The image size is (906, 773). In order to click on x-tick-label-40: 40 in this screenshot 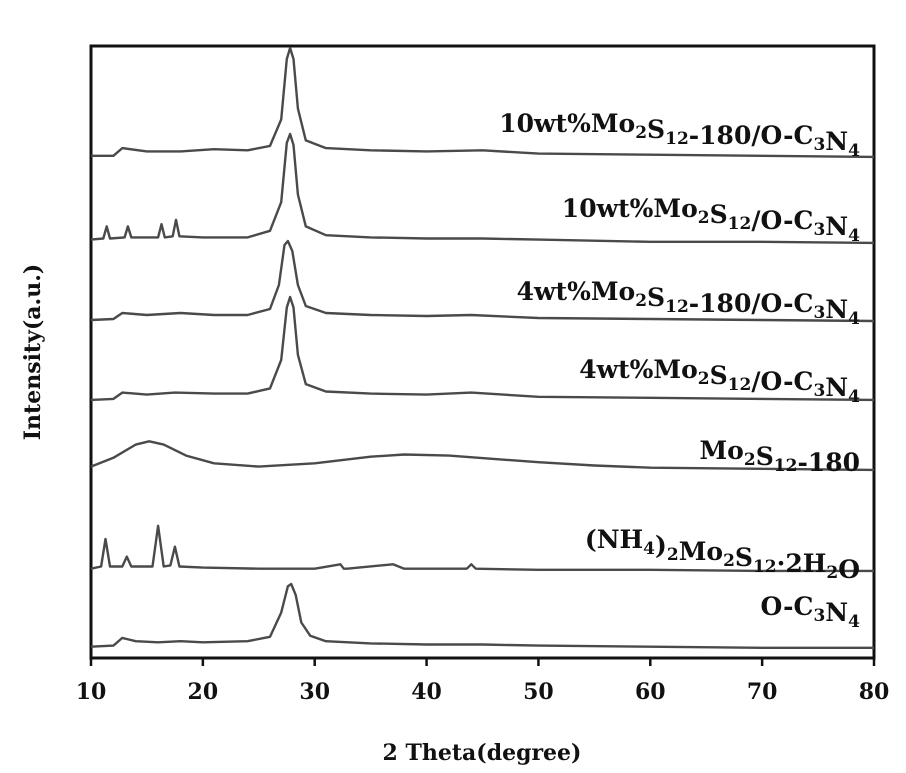, I will do `click(426, 692)`.